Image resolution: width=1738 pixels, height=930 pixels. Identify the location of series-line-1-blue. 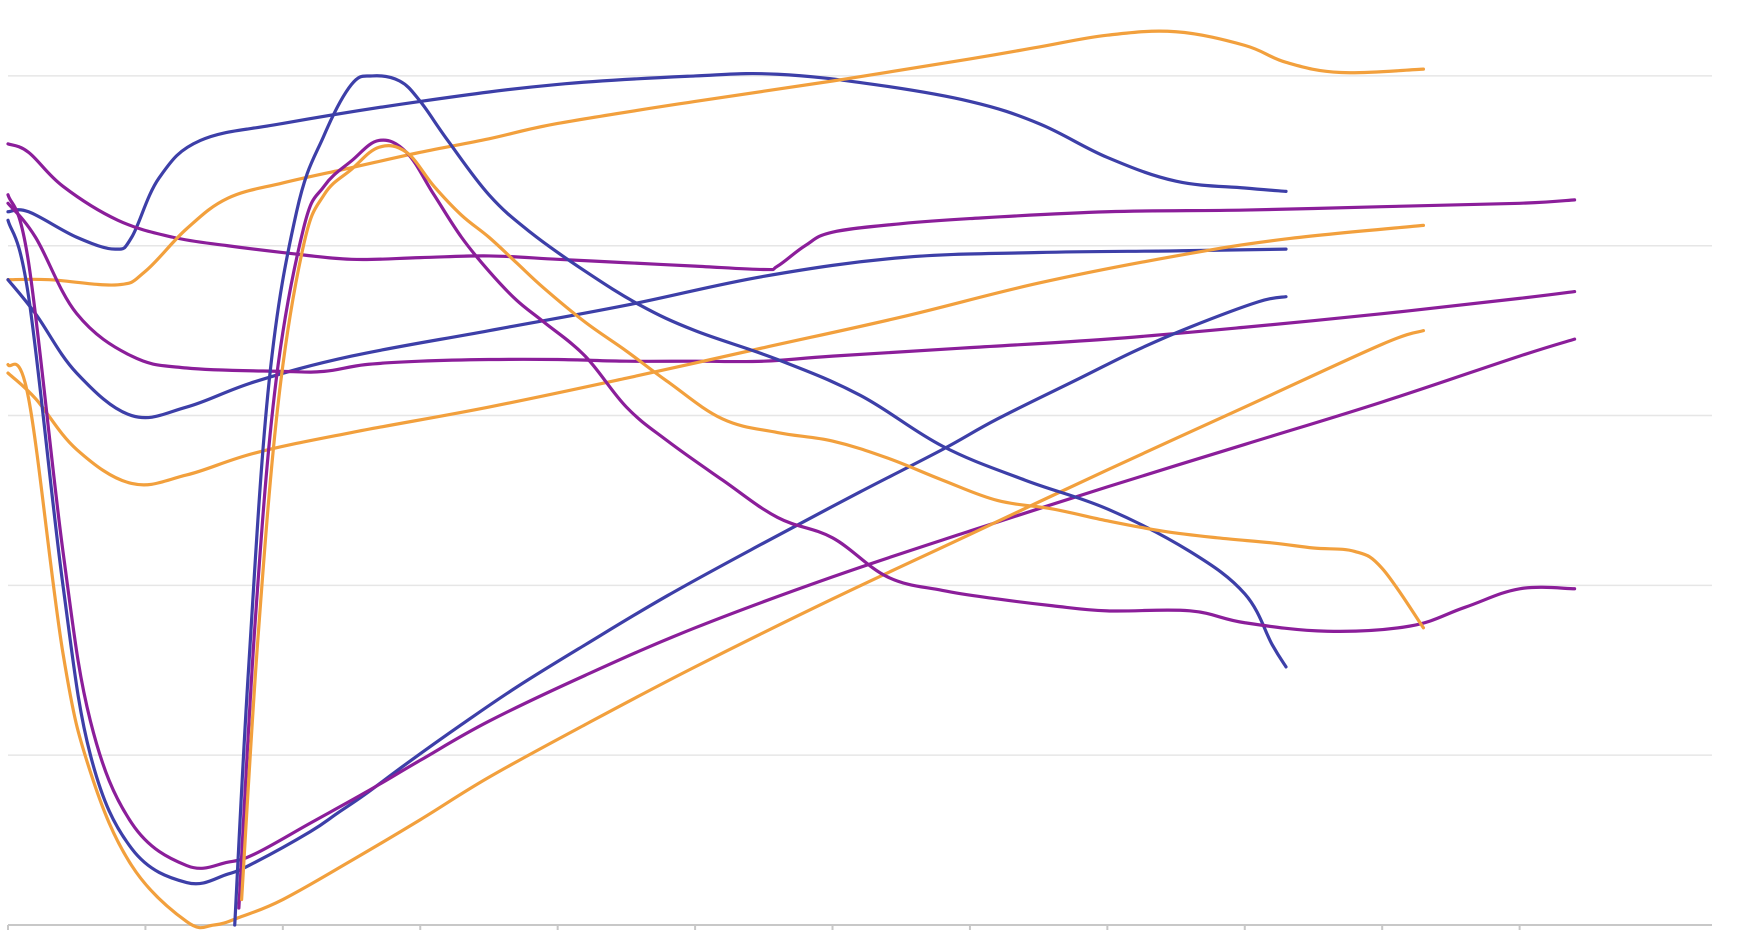
(647, 161).